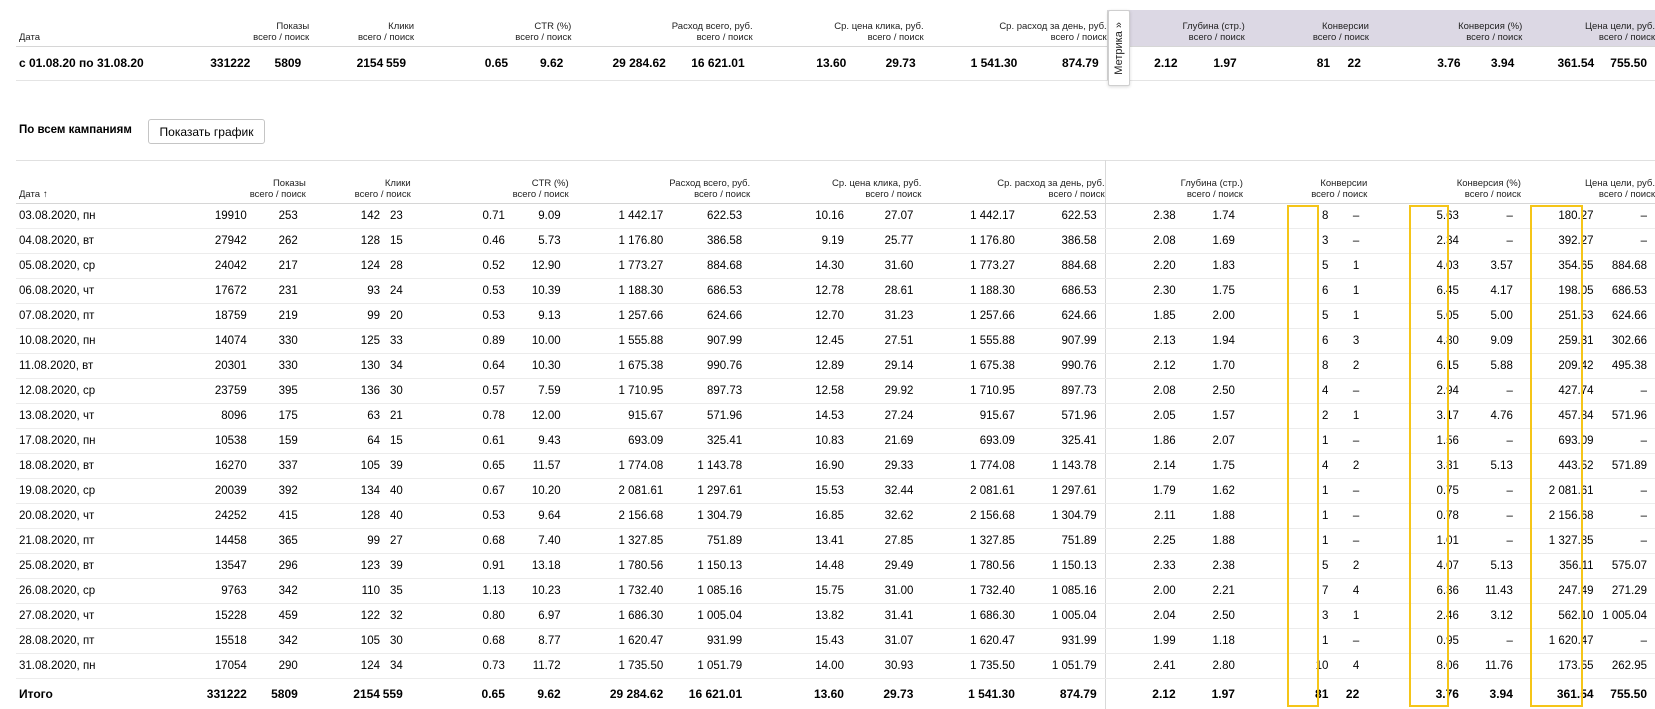  What do you see at coordinates (342, 241) in the screenshot?
I see `cell-value: 128` at bounding box center [342, 241].